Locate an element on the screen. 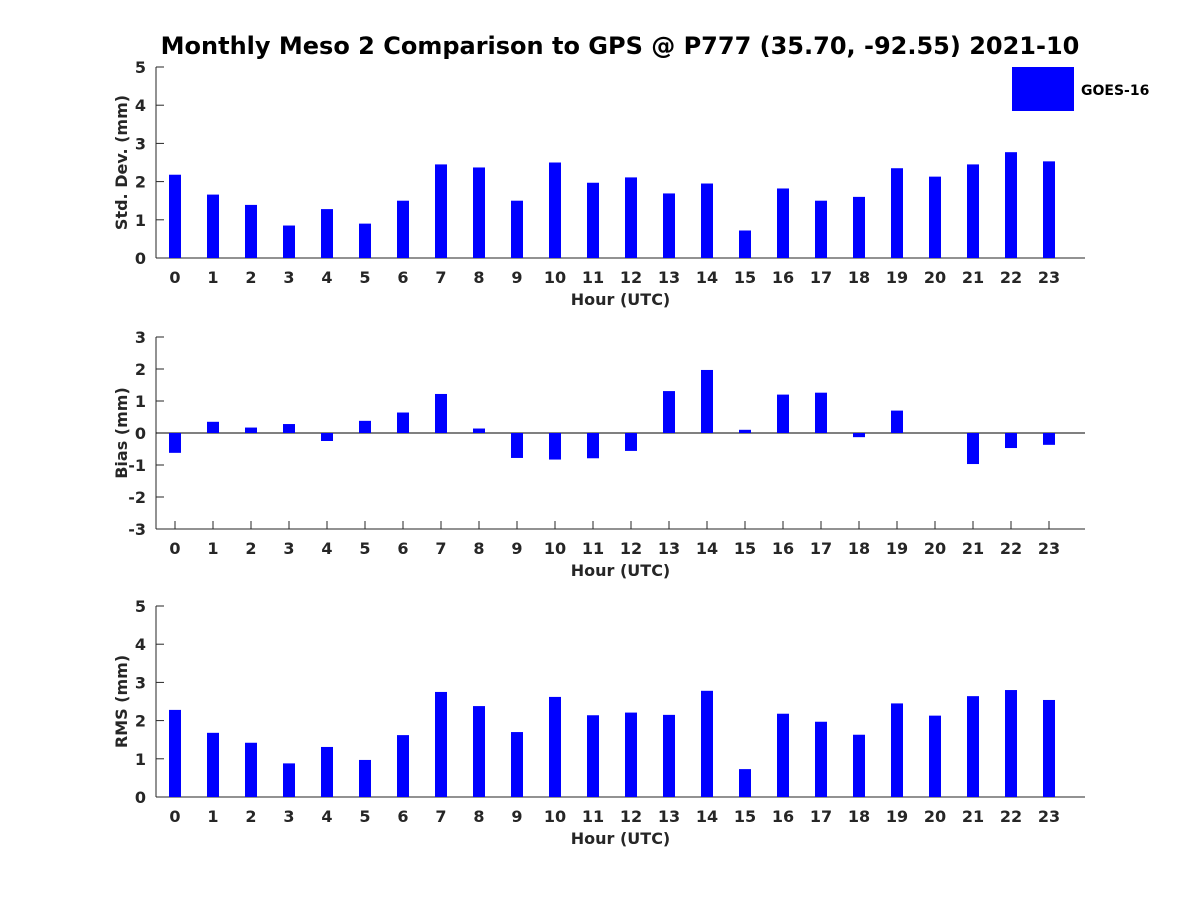 This screenshot has height=900, width=1200. x-tick-label: 15 is located at coordinates (745, 277).